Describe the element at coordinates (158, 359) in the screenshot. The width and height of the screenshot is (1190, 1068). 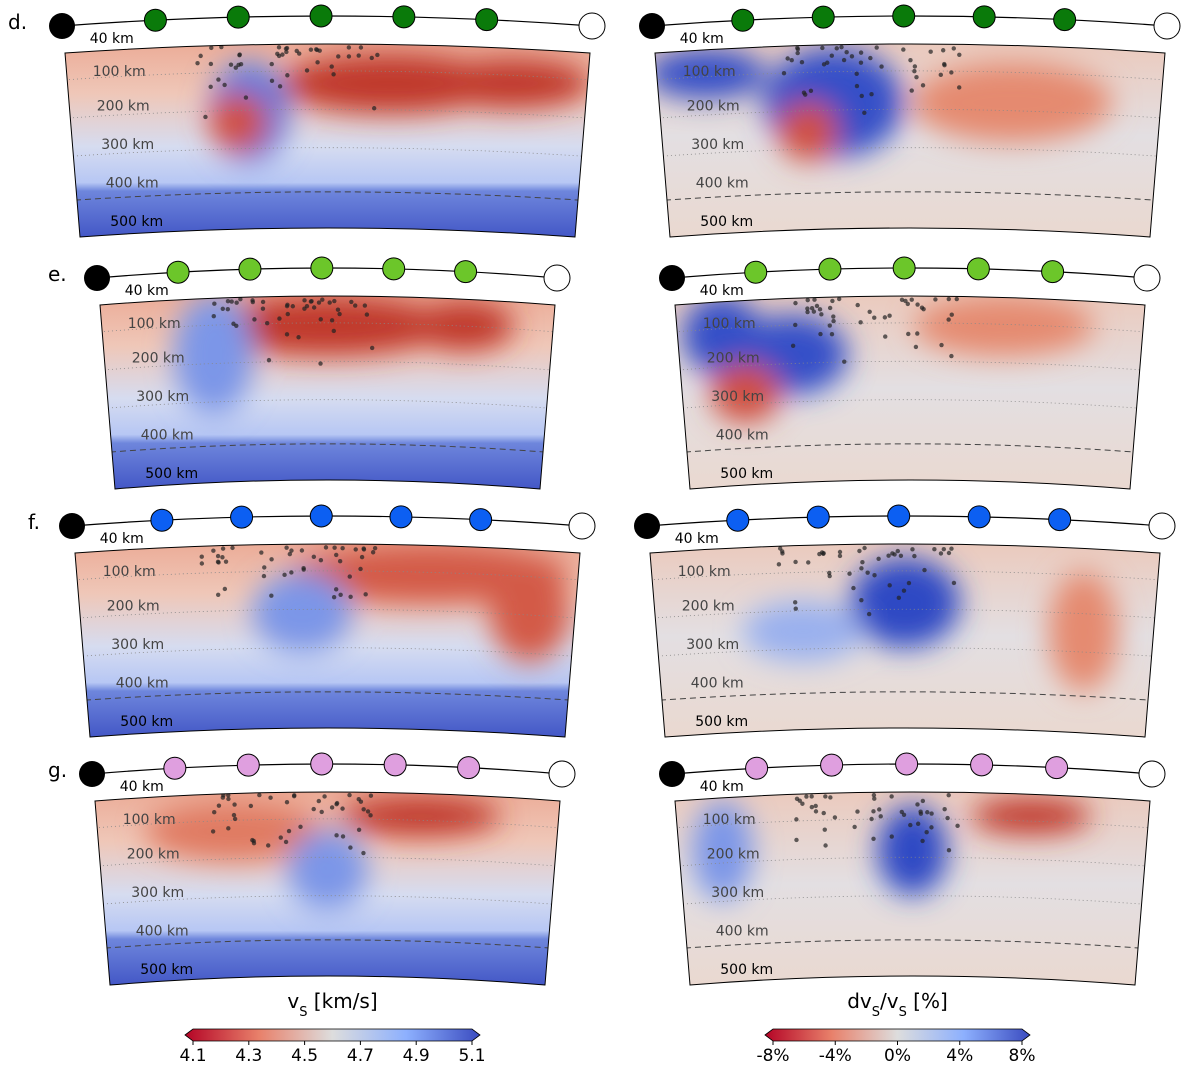
I see `depth-label: 200 km` at that location.